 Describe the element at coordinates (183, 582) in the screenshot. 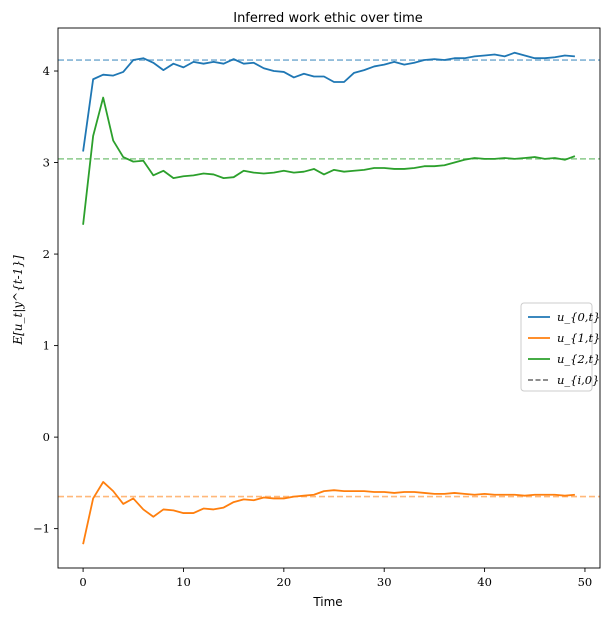

I see `x-tick-label: 10` at that location.